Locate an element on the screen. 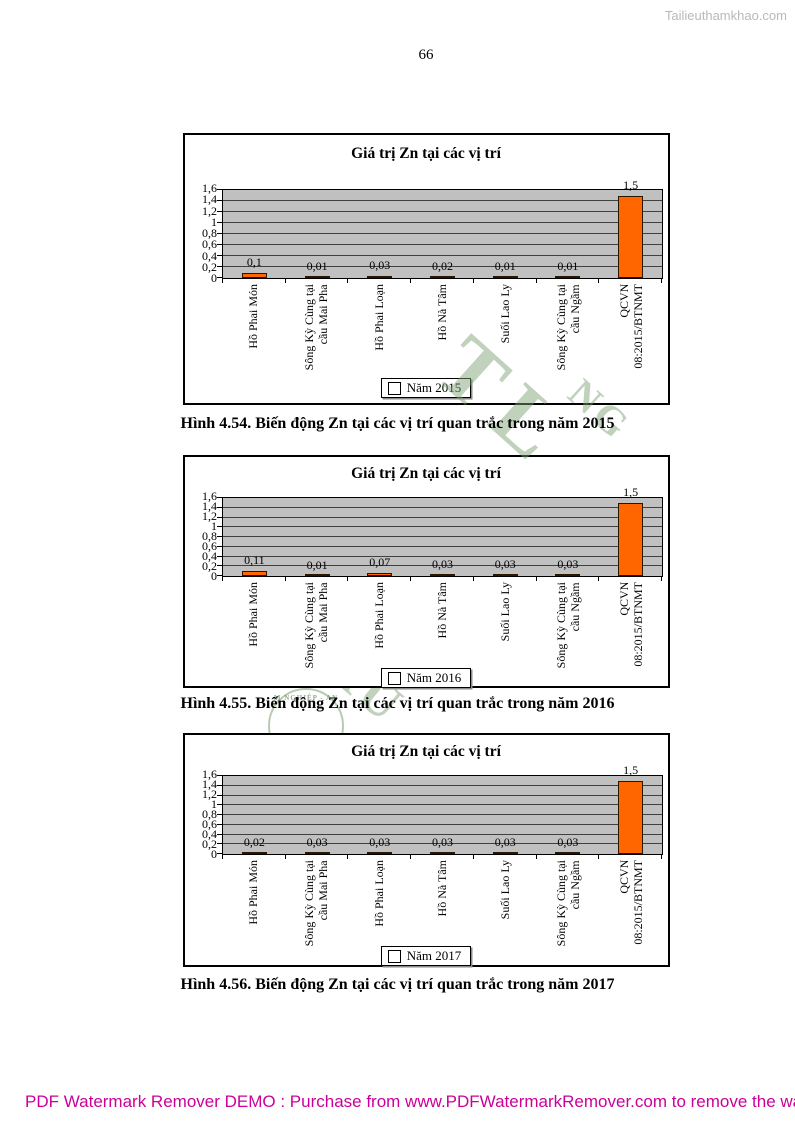  x-category-label: Hồ Nà Tâm is located at coordinates (441, 888).